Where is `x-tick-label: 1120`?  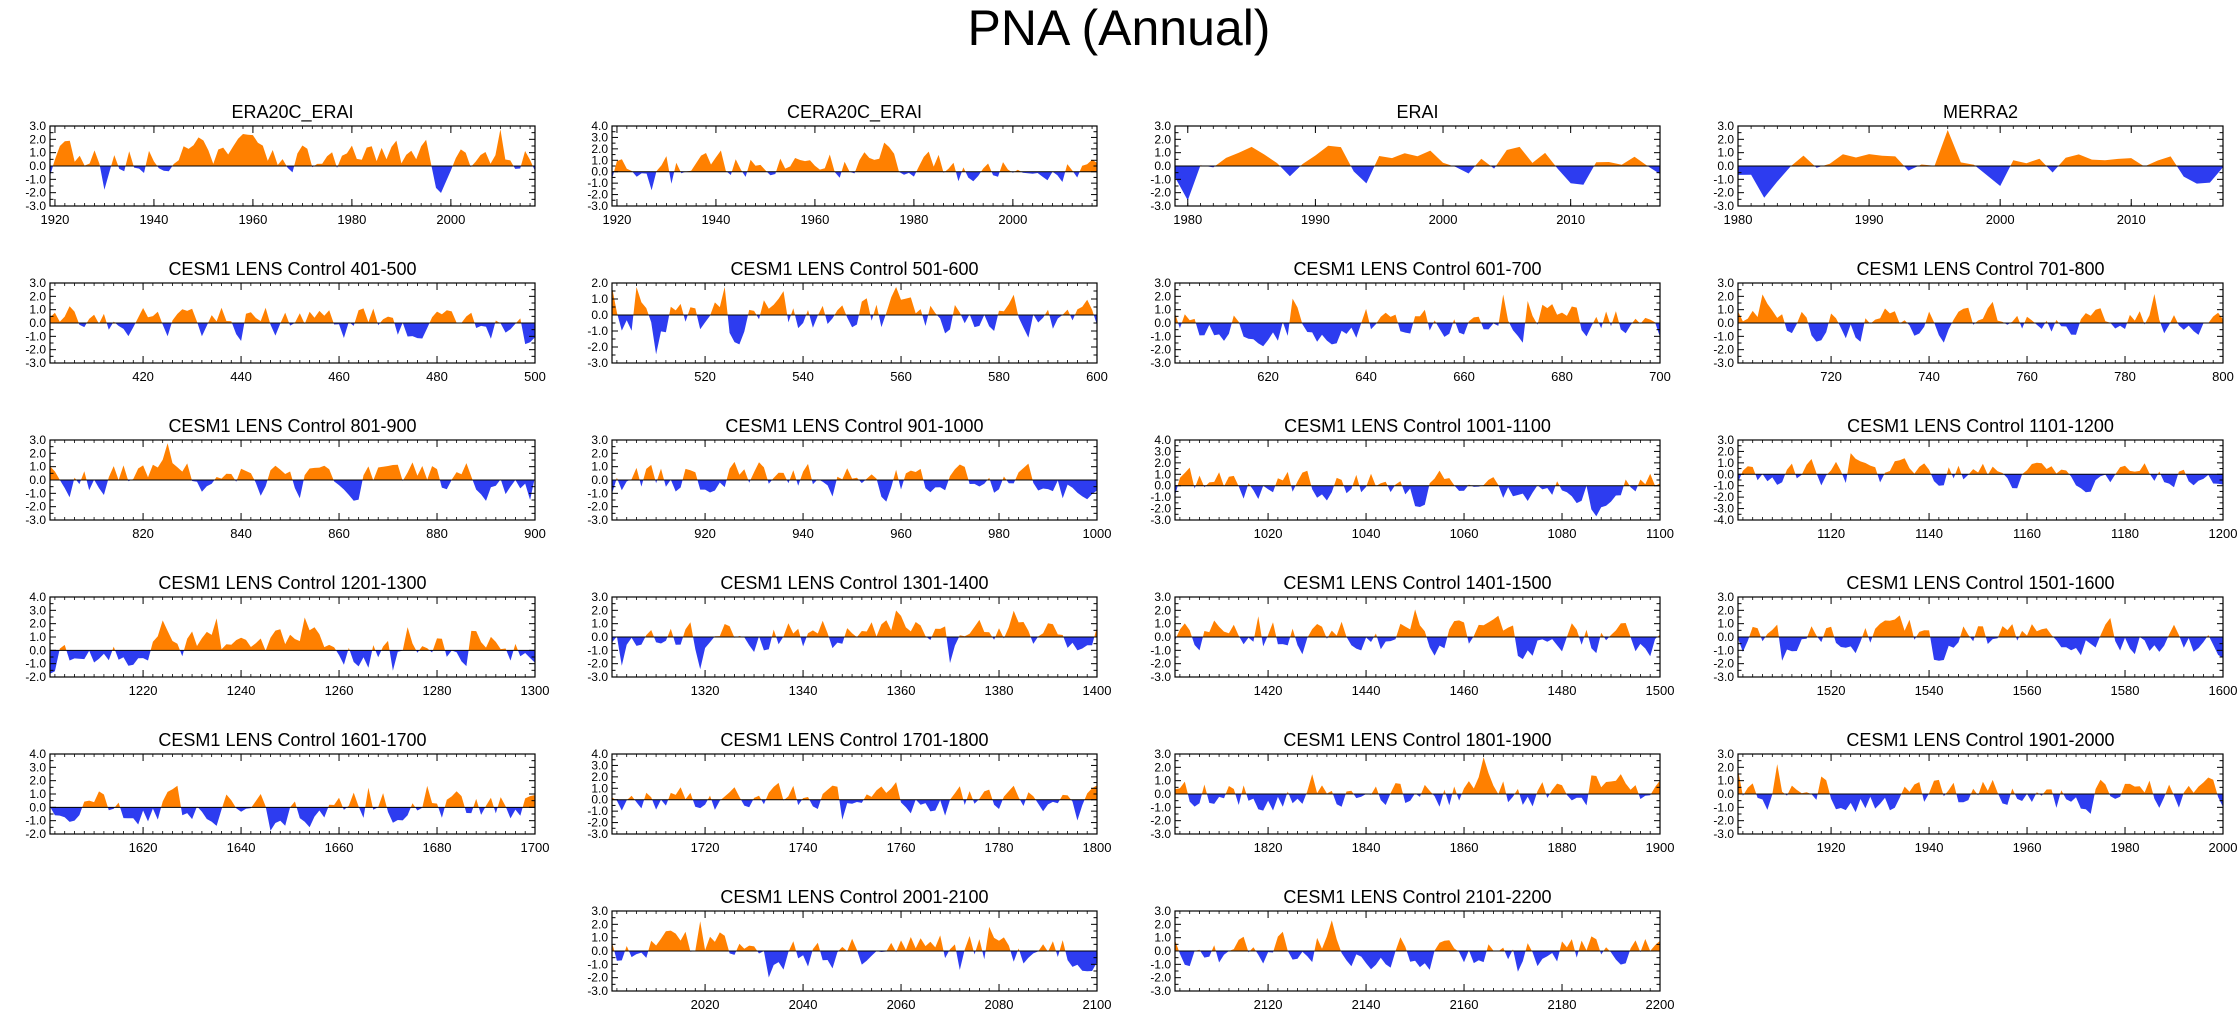 x-tick-label: 1120 is located at coordinates (1831, 533).